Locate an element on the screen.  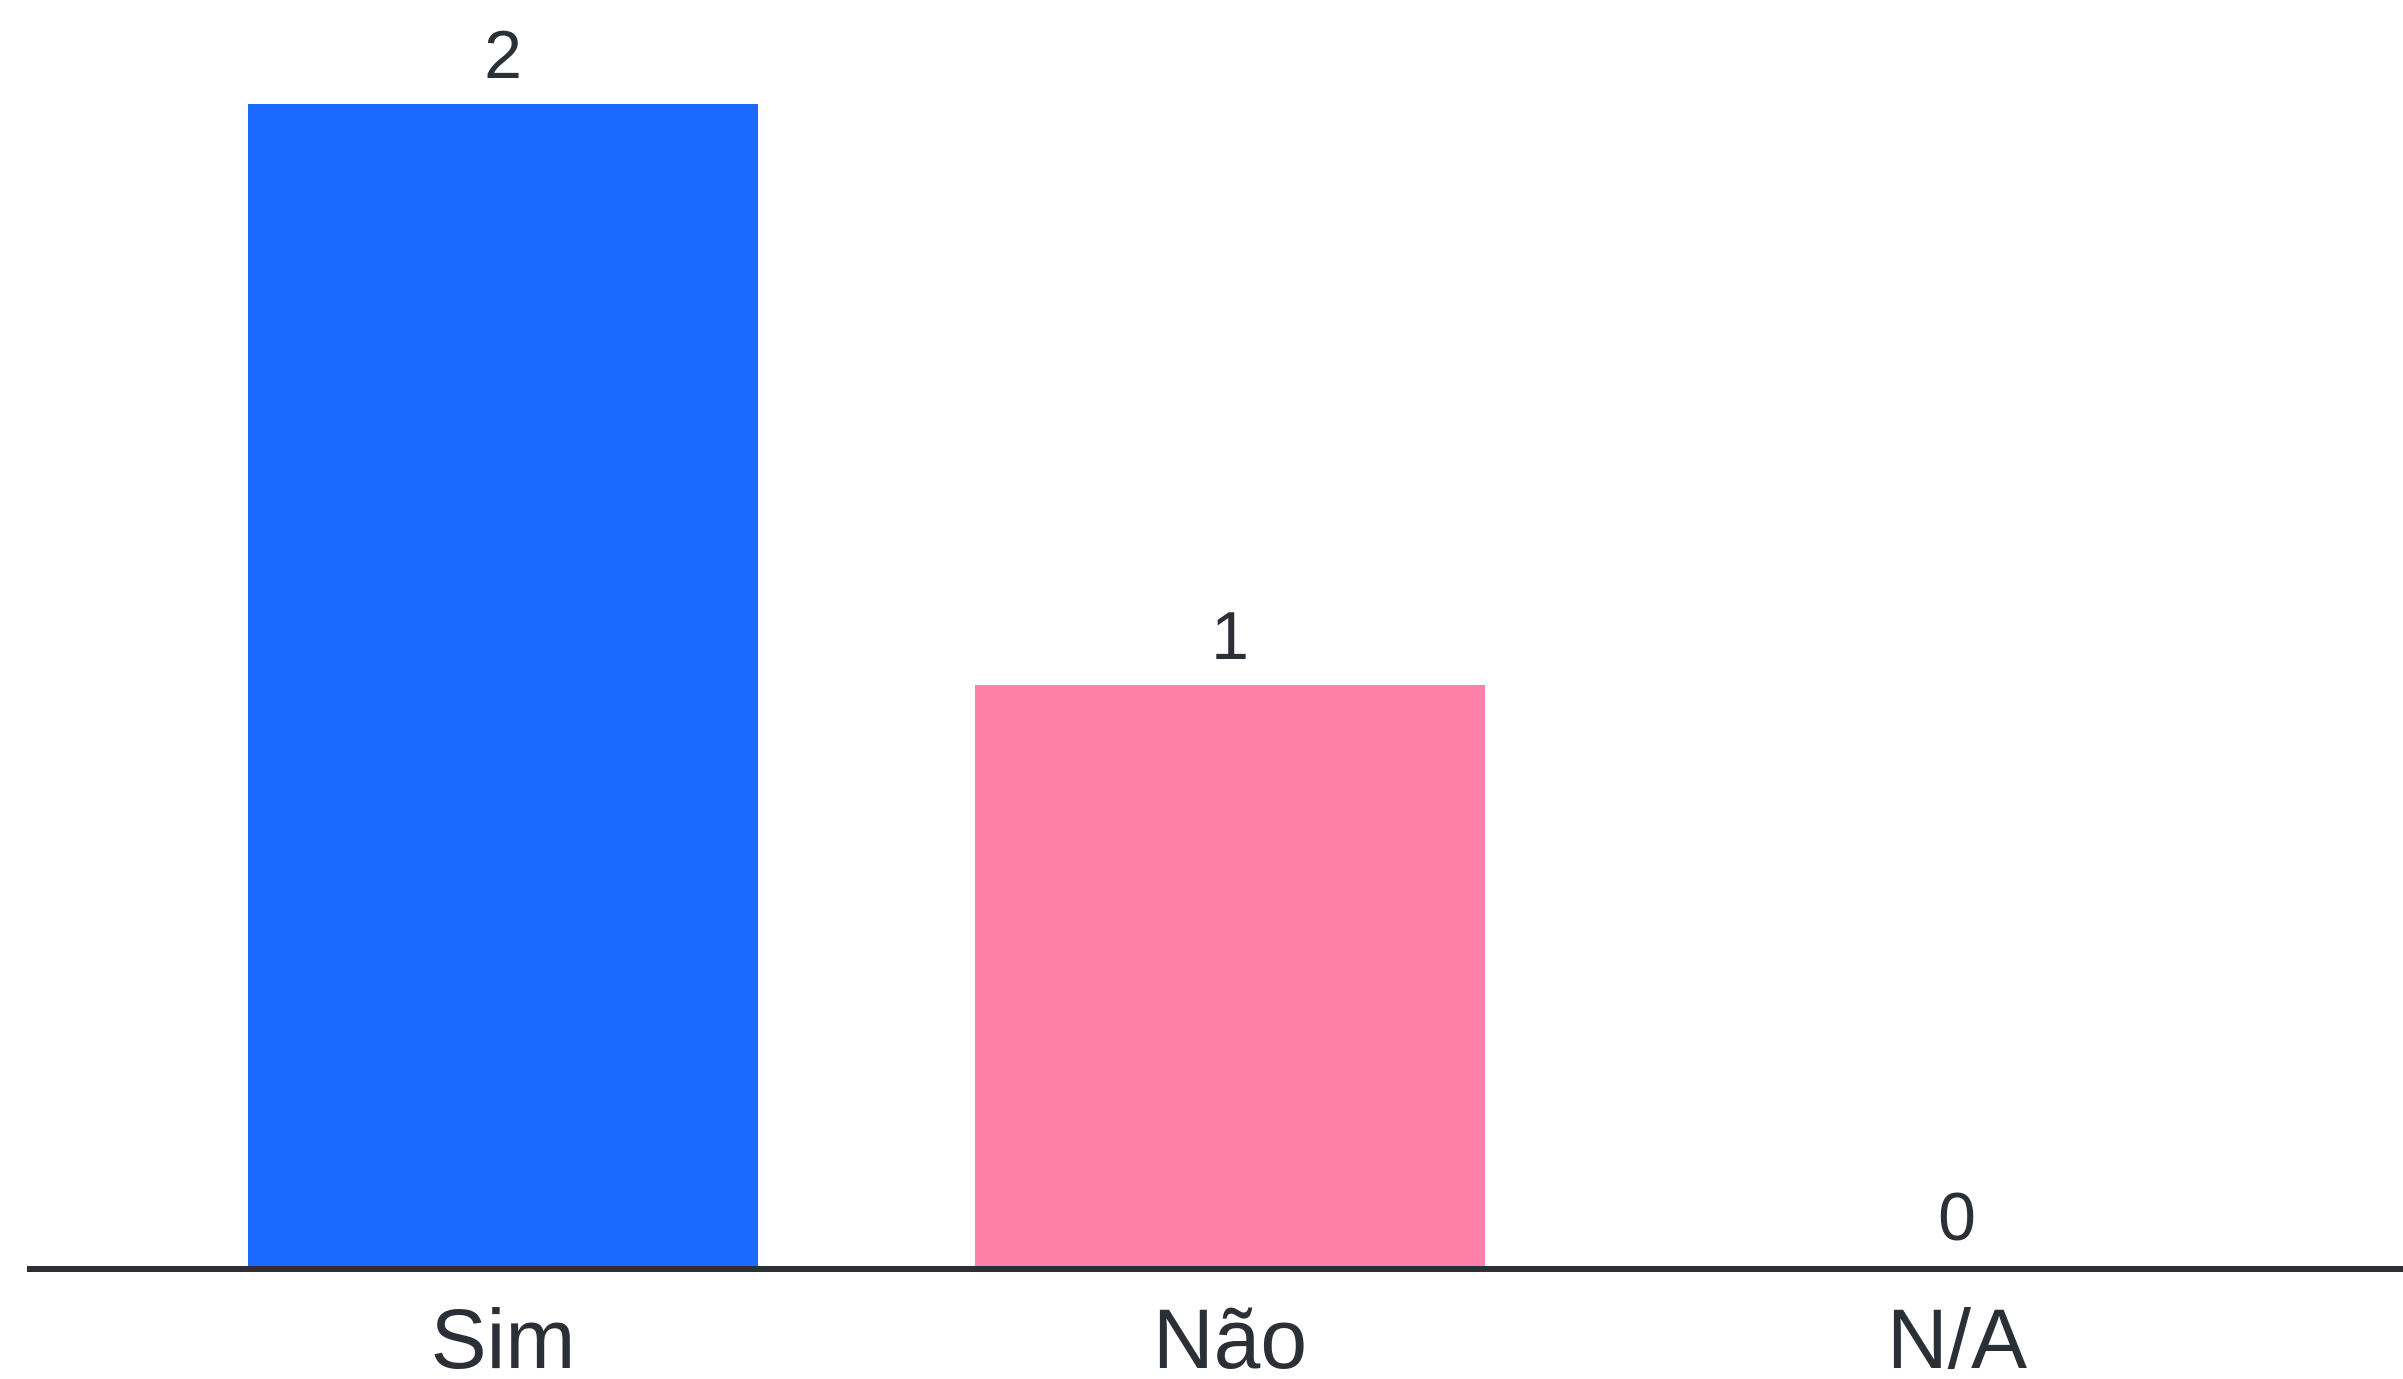
value-label-nao: 1 is located at coordinates (1230, 636).